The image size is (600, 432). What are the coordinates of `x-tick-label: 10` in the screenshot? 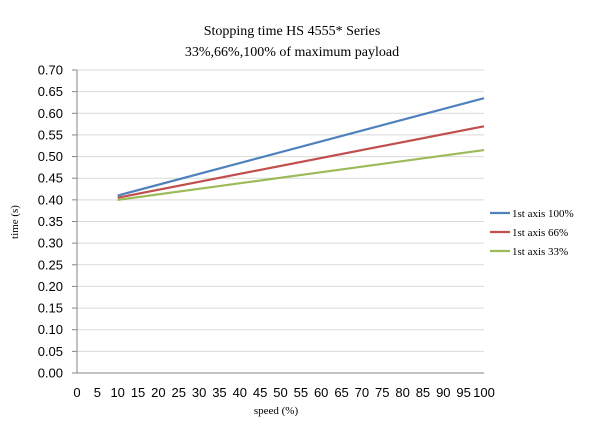 It's located at (117, 392).